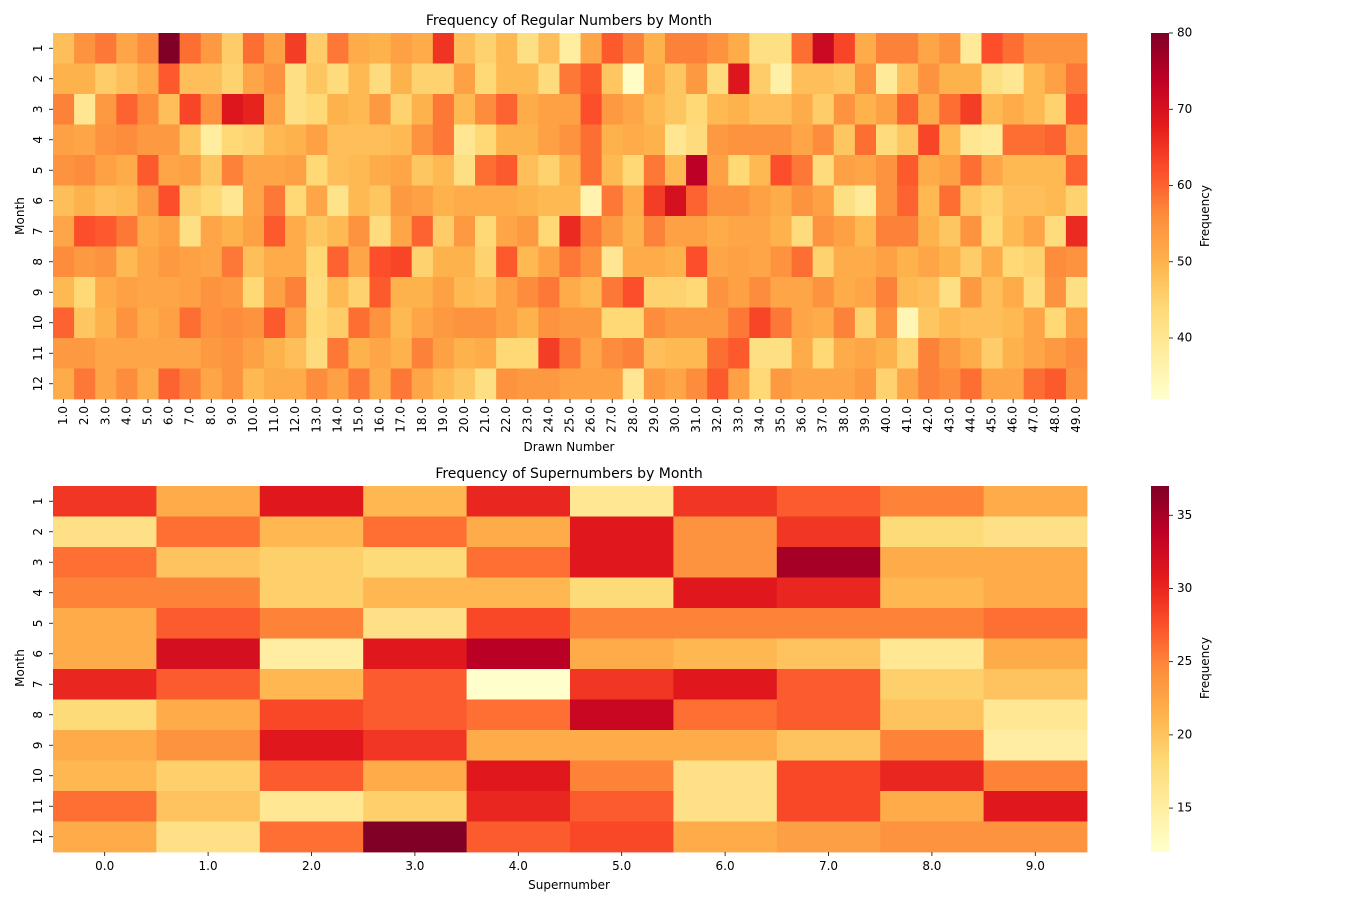 This screenshot has width=1358, height=905. I want to click on x-tick-label: 2.0, so click(311, 866).